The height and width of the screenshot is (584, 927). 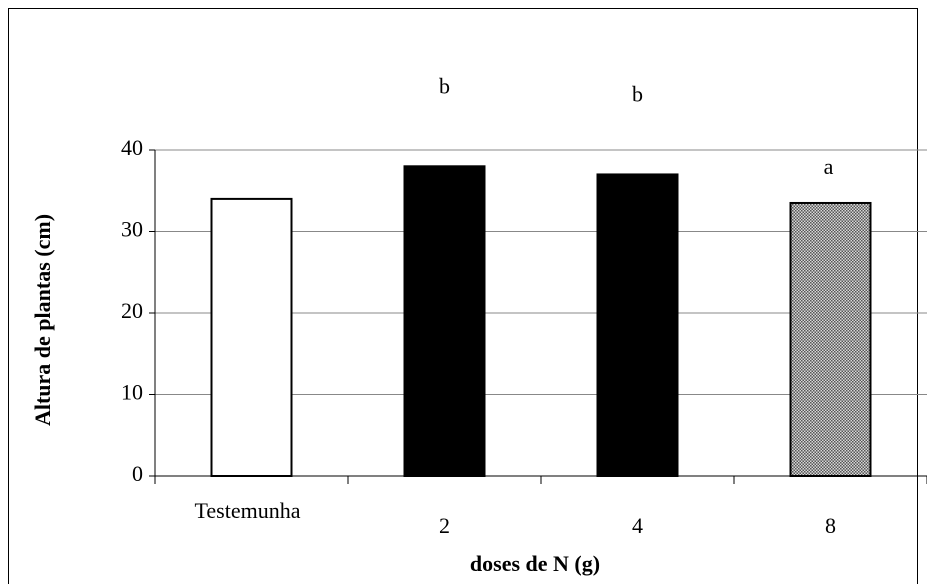 I want to click on y-tick-label: 10, so click(x=132, y=392).